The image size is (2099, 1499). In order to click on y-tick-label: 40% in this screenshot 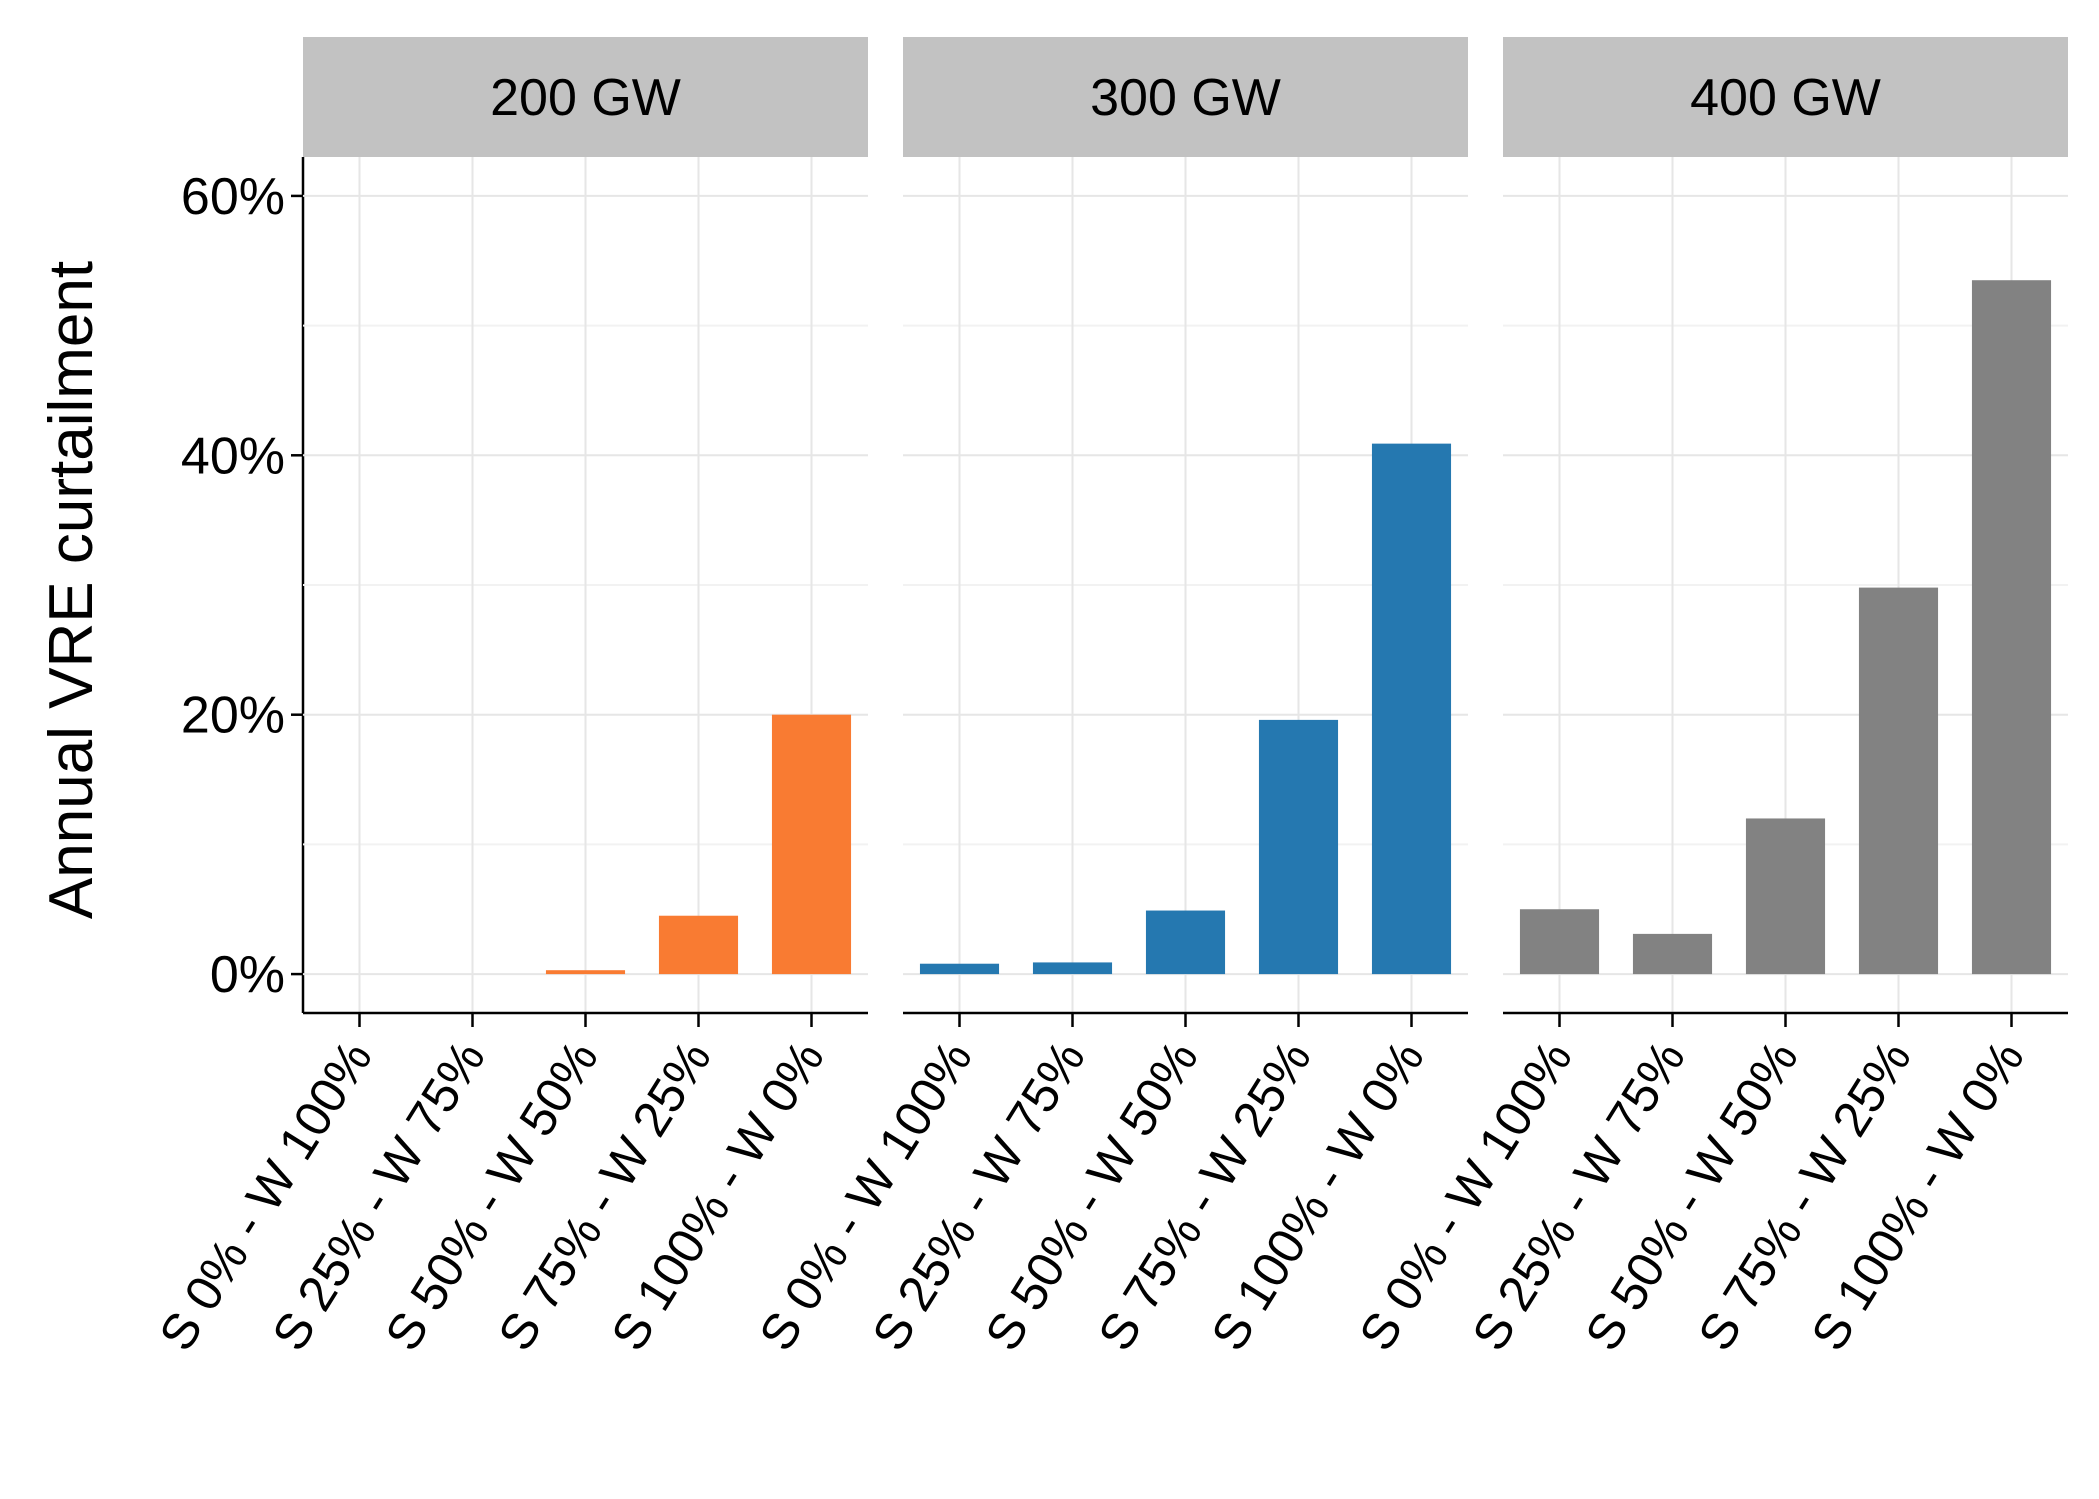, I will do `click(233, 456)`.